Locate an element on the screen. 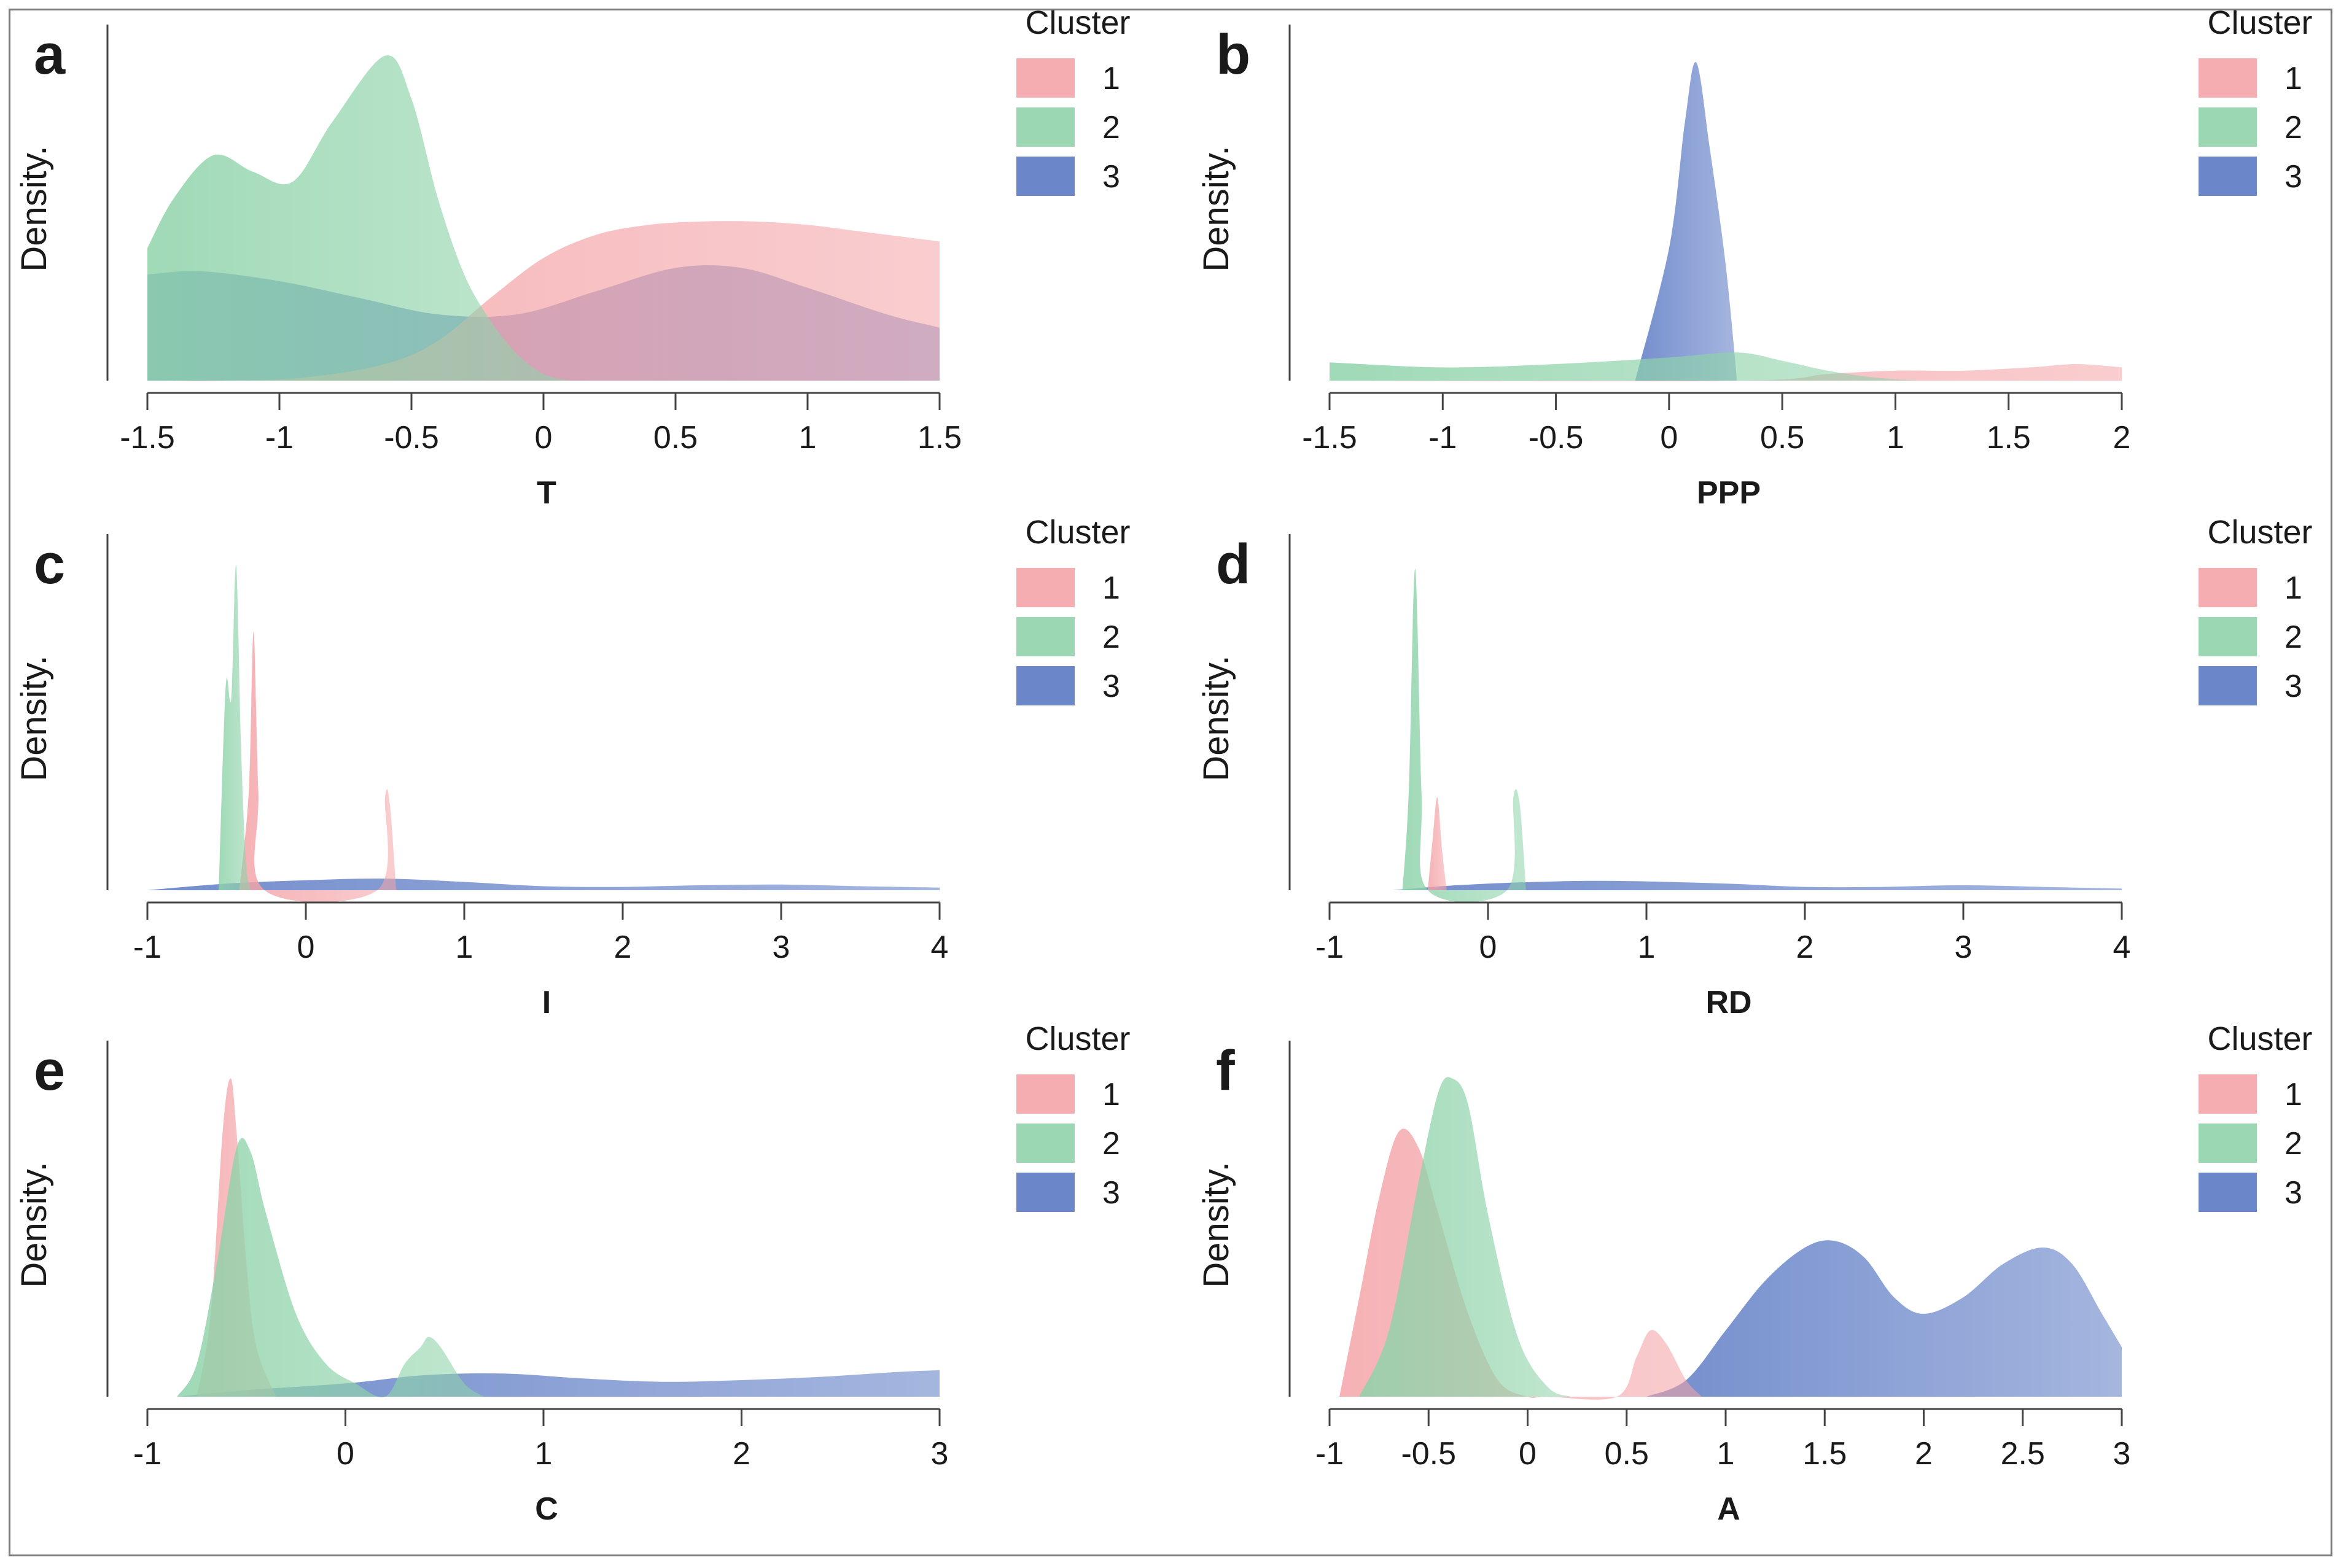  x-tick-label-a-0: -1.5 is located at coordinates (147, 438).